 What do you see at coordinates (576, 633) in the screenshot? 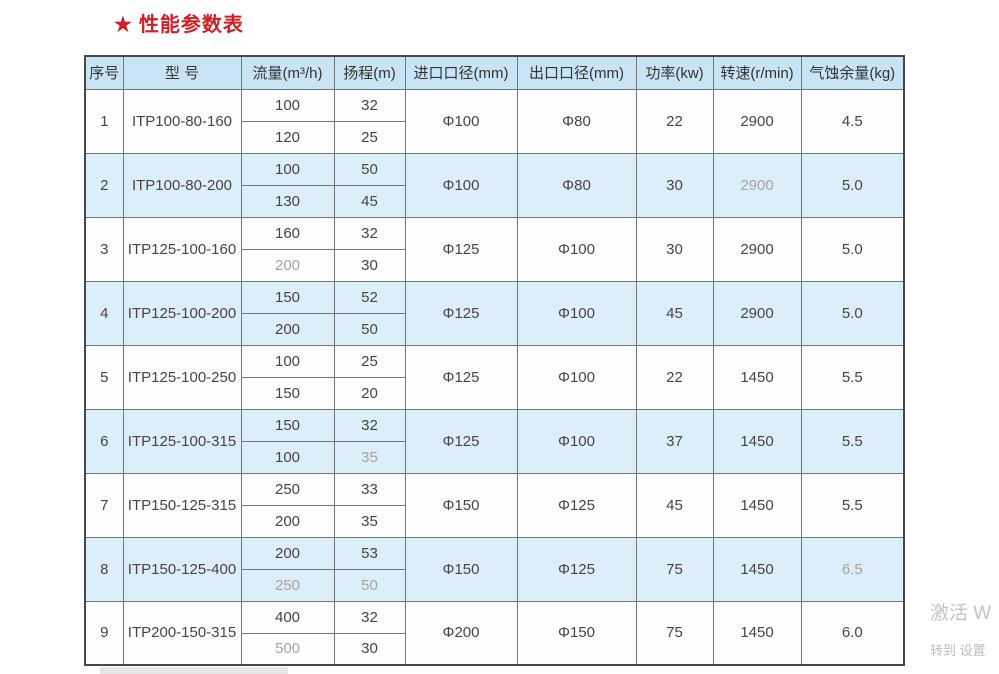
I see `cell-outlet: Φ150` at bounding box center [576, 633].